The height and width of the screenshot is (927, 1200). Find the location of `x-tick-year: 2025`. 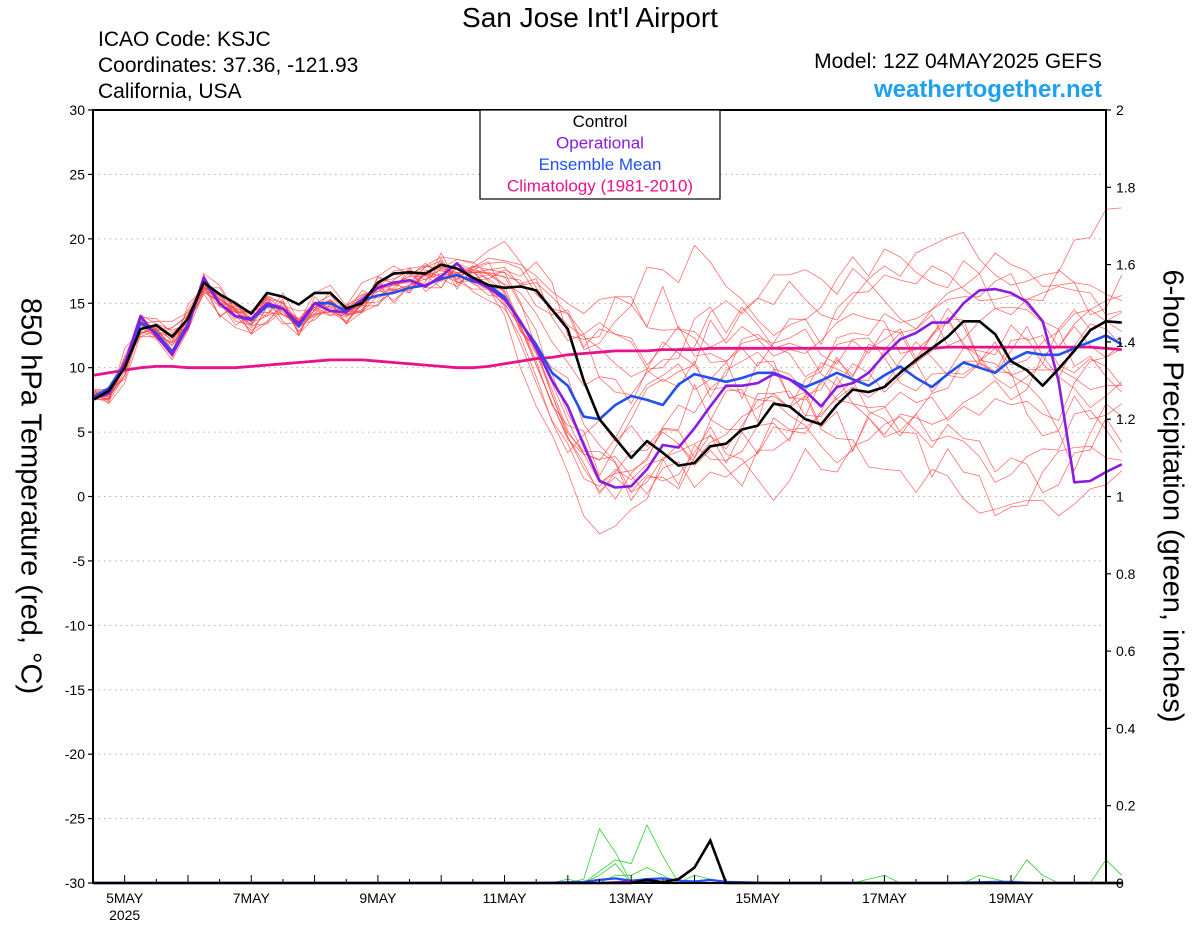

x-tick-year: 2025 is located at coordinates (124, 915).